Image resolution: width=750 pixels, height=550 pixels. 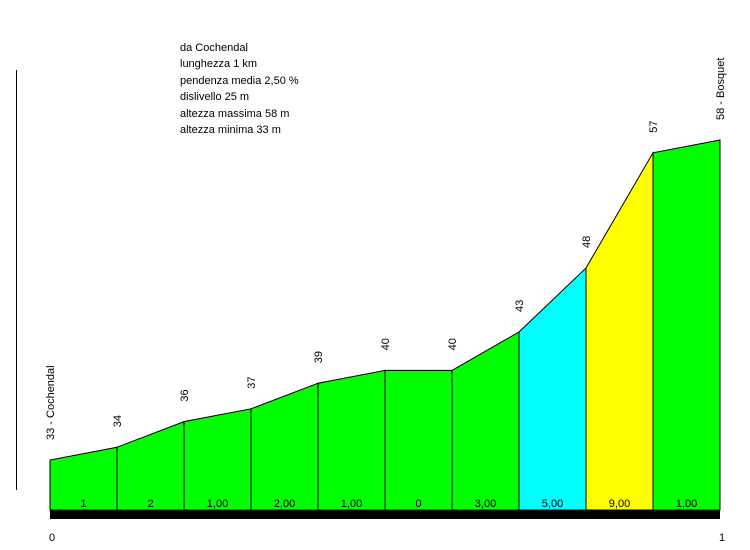 I want to click on elevation-label: 57, so click(x=654, y=127).